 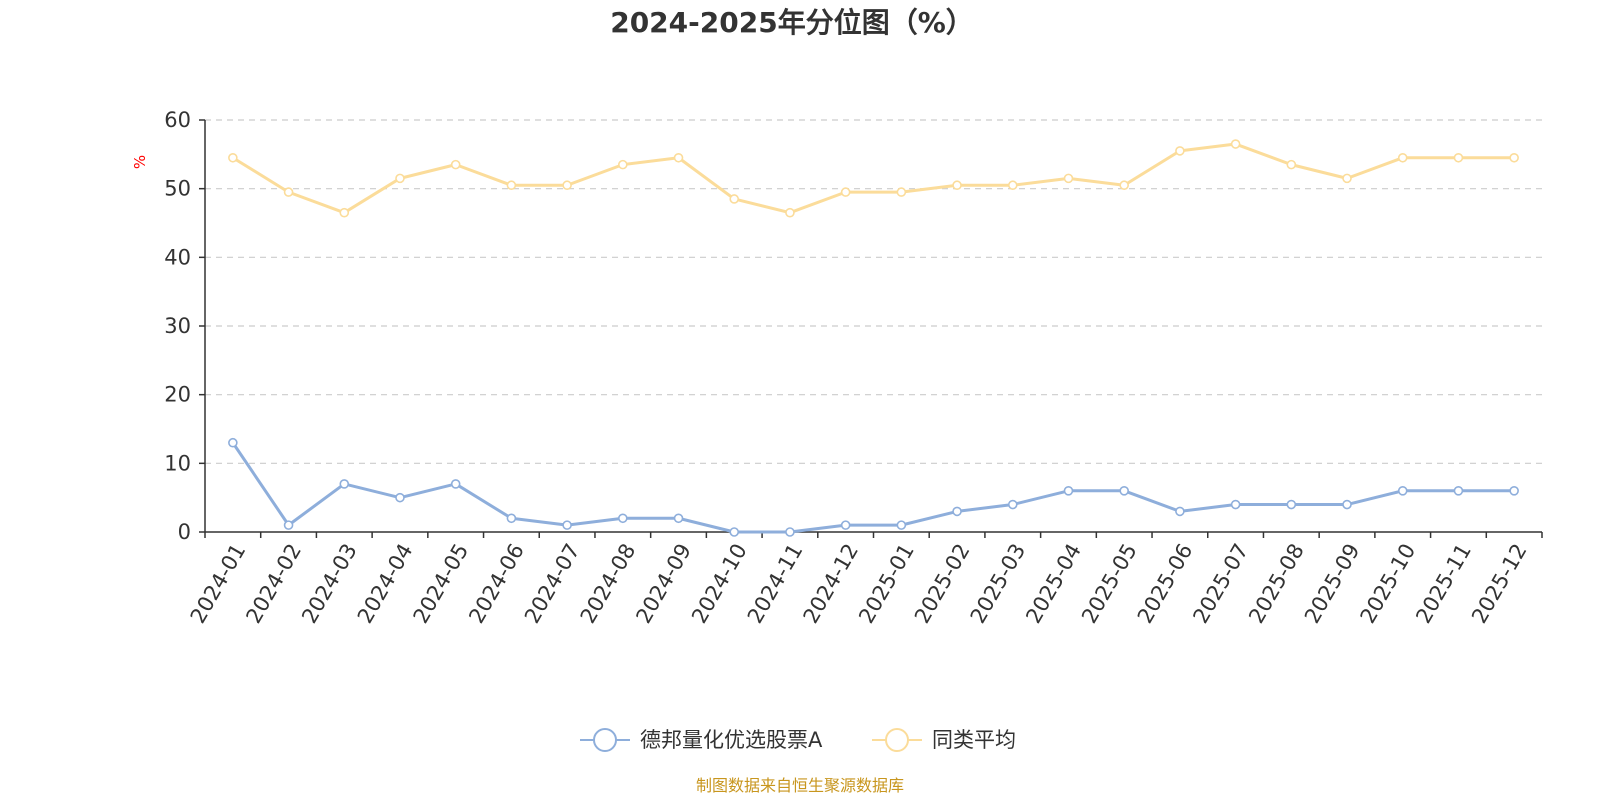 What do you see at coordinates (1053, 584) in the screenshot?
I see `x-tick-label: 2025-04` at bounding box center [1053, 584].